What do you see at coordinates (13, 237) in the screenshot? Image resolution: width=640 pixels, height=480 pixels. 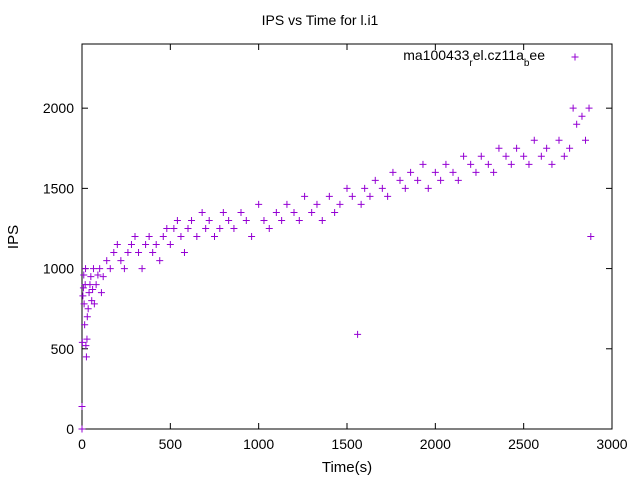 I see `y-axis-label: IPS` at bounding box center [13, 237].